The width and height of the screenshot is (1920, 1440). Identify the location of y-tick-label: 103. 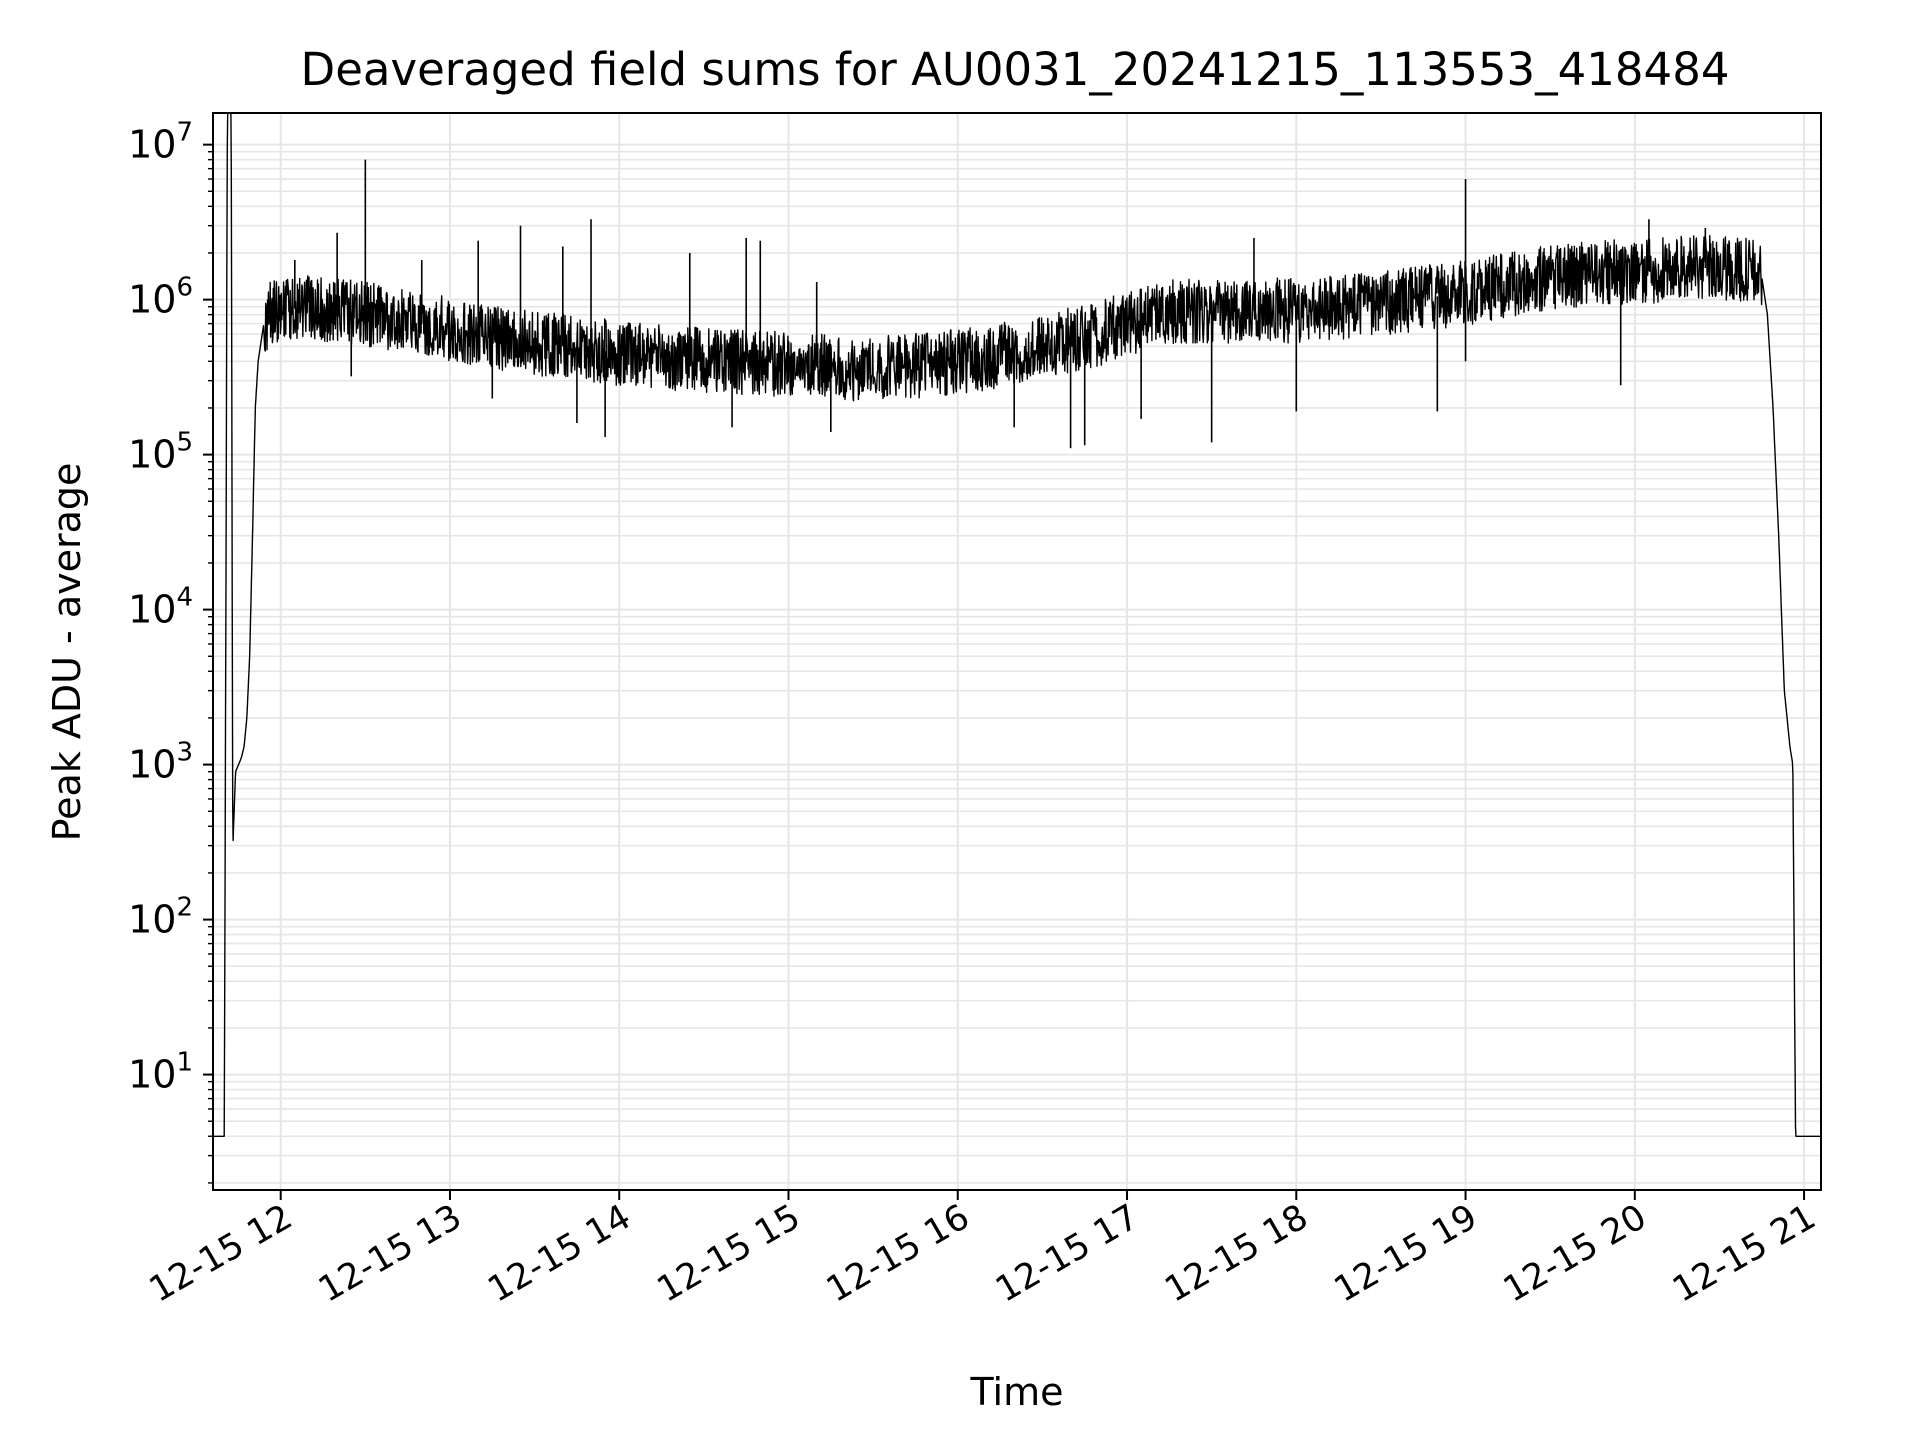
(160, 762).